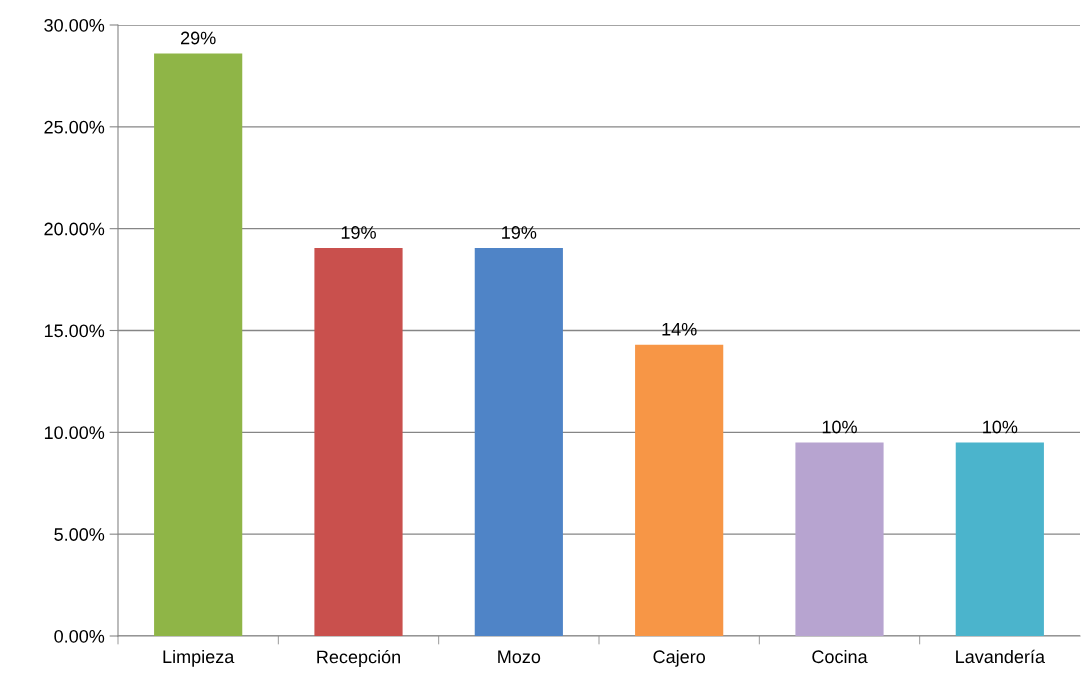 The image size is (1088, 684). I want to click on y-tick-label: 20.00%, so click(74, 229).